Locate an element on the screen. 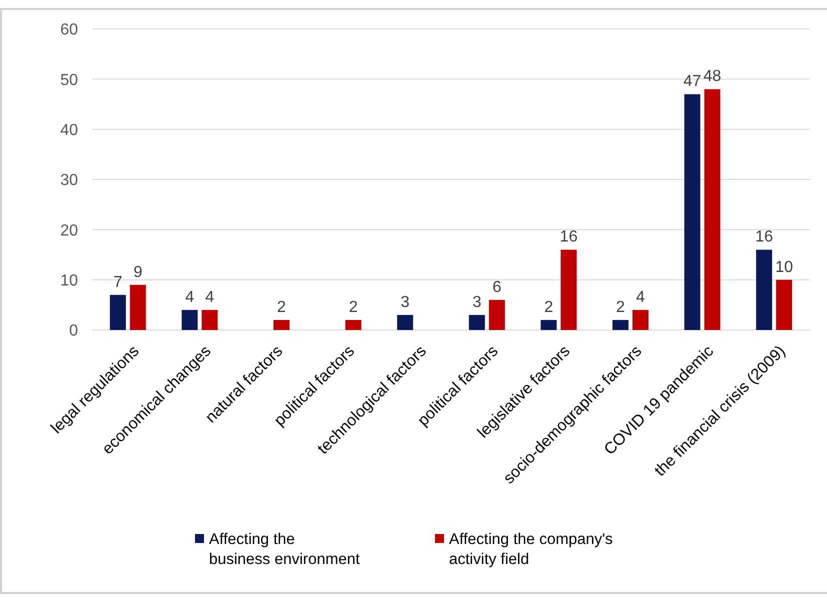  y-tick-label: 60 is located at coordinates (69, 30).